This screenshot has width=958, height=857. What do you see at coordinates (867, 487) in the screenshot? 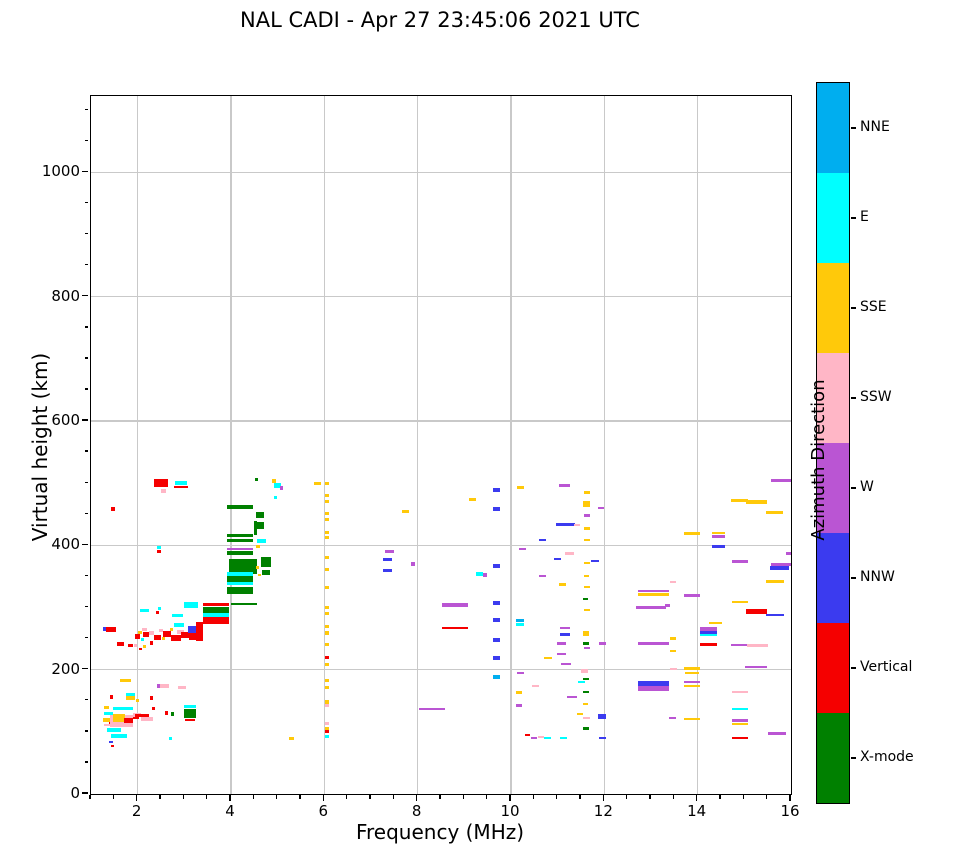
I see `colorbar-label-W: W` at bounding box center [867, 487].